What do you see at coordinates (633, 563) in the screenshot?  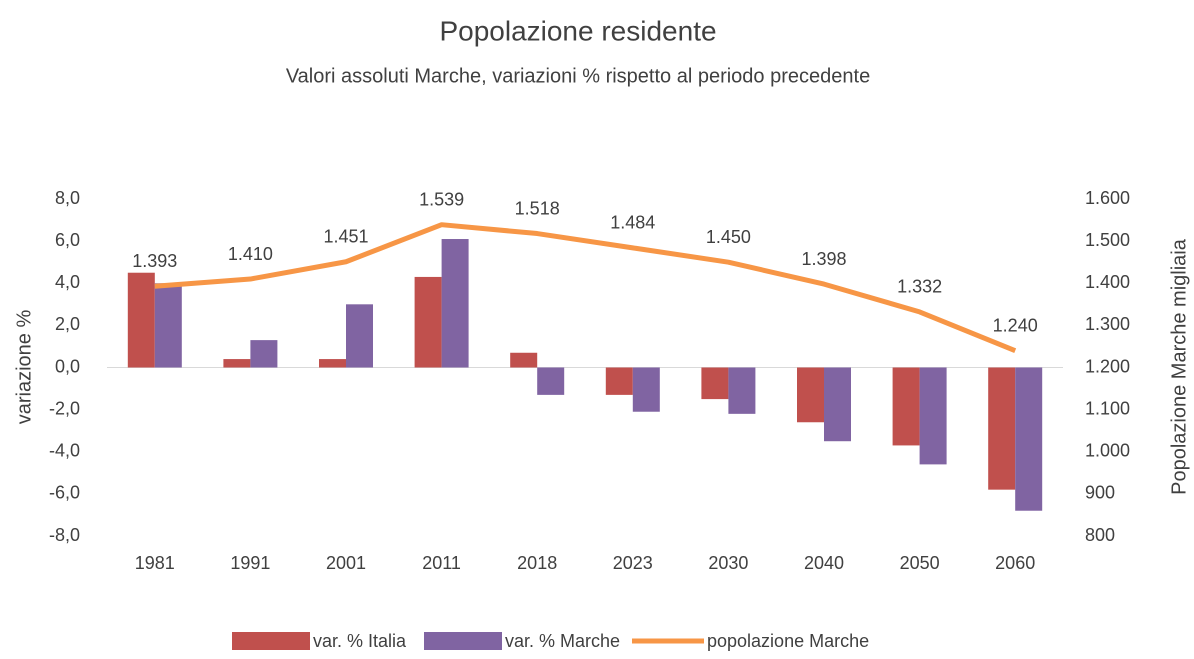 I see `x-tick-label: 2023` at bounding box center [633, 563].